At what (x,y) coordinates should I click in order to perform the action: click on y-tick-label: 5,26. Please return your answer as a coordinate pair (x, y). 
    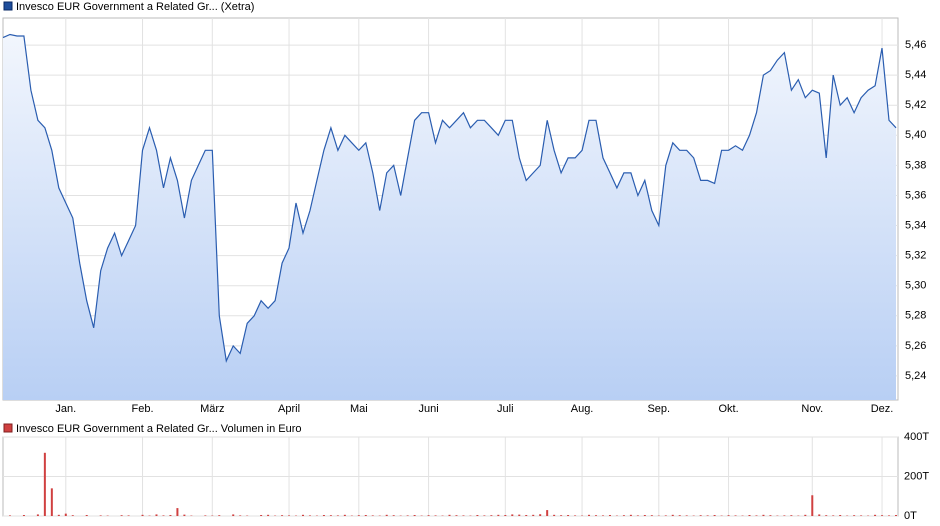
    Looking at the image, I should click on (915, 346).